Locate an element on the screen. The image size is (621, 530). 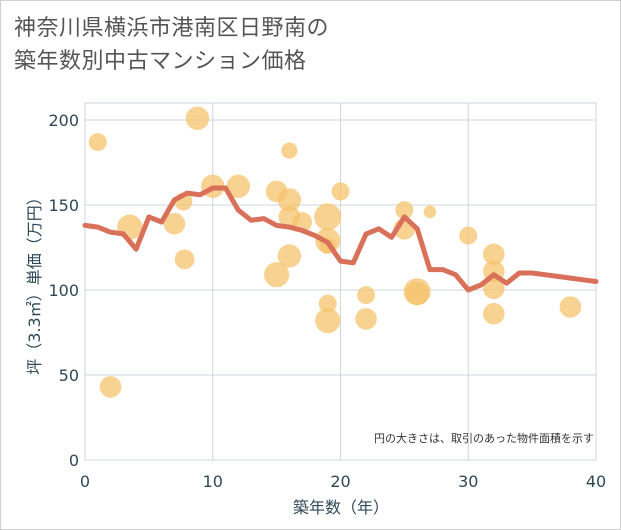
y-tick-label: 100 is located at coordinates (63, 290).